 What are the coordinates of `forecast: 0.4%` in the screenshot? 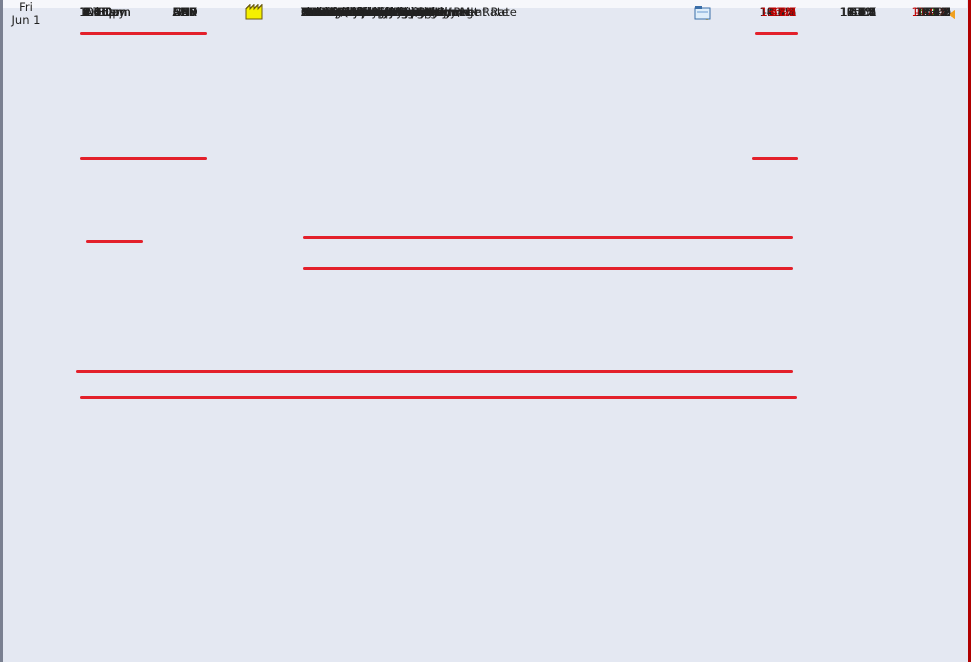 It's located at (861, 12).